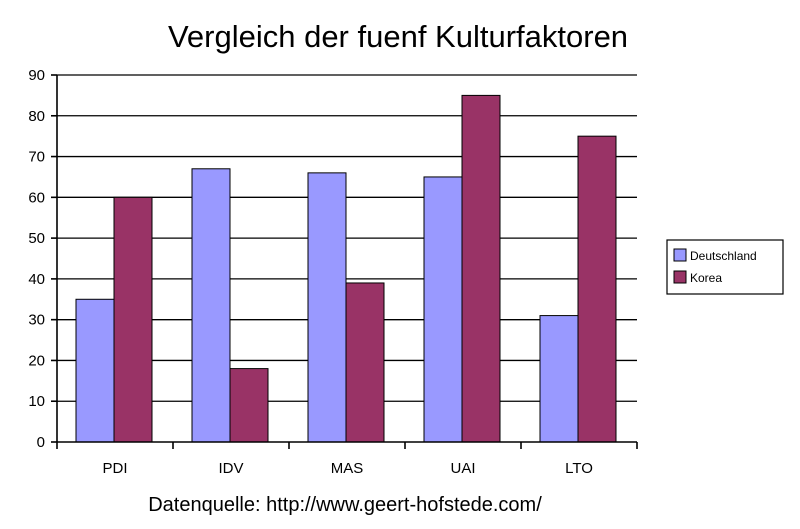 Image resolution: width=800 pixels, height=529 pixels. I want to click on bar-deutschland-pdi, so click(95, 370).